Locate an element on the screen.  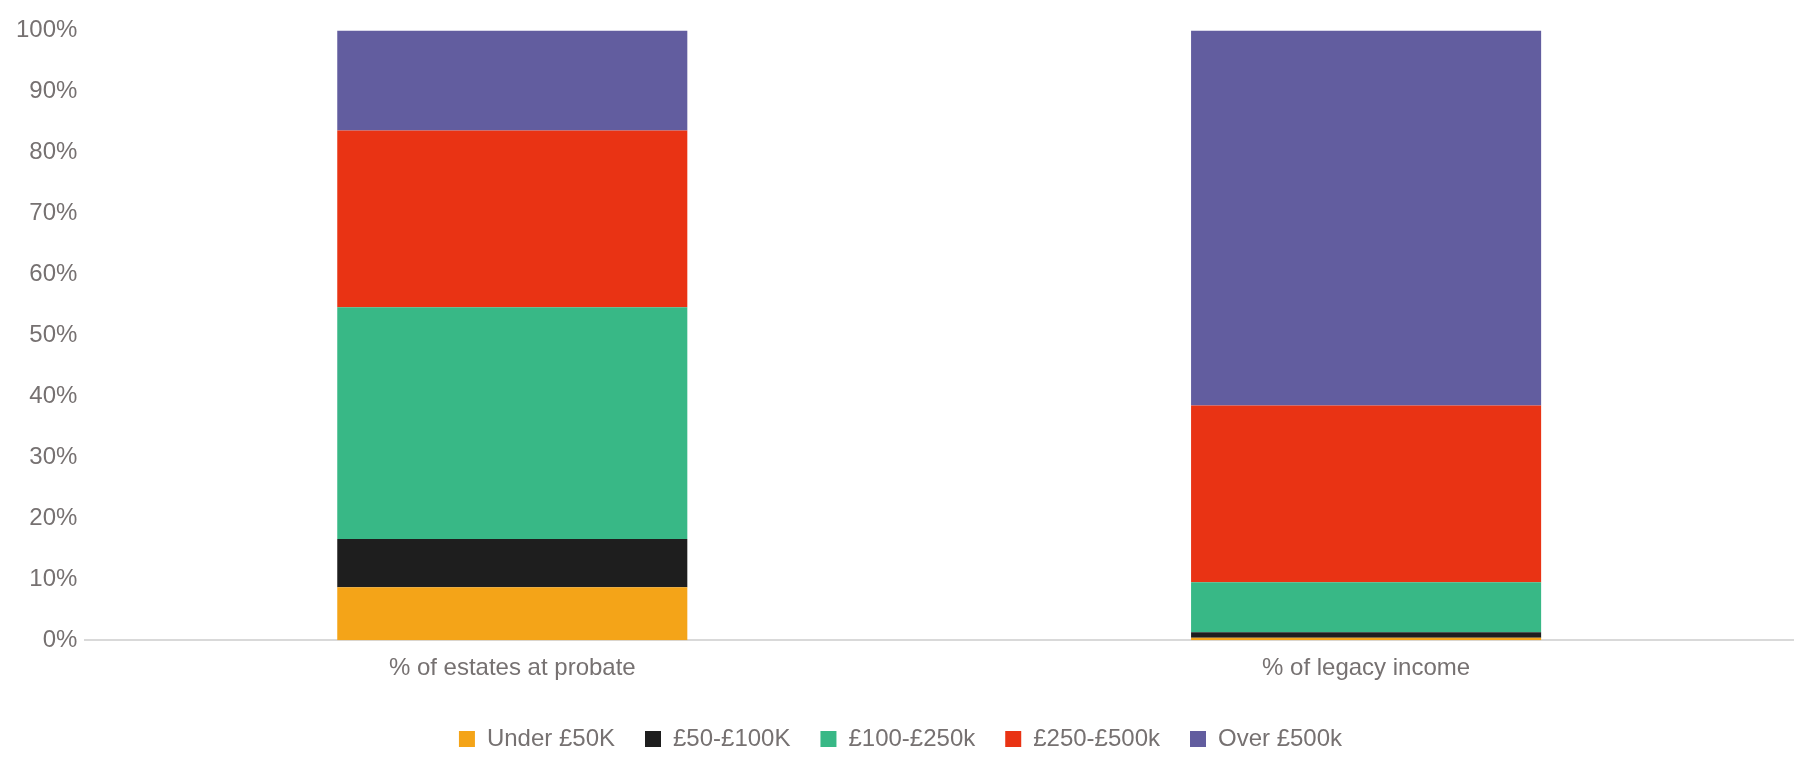
y-tick-label: 20% is located at coordinates (53, 516).